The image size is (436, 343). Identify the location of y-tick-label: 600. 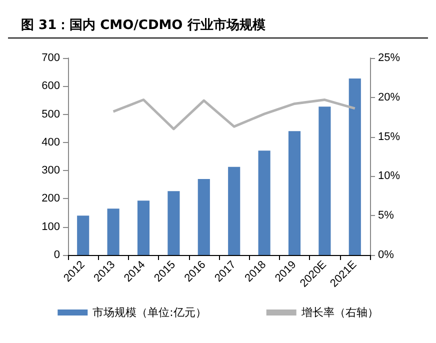
(51, 86).